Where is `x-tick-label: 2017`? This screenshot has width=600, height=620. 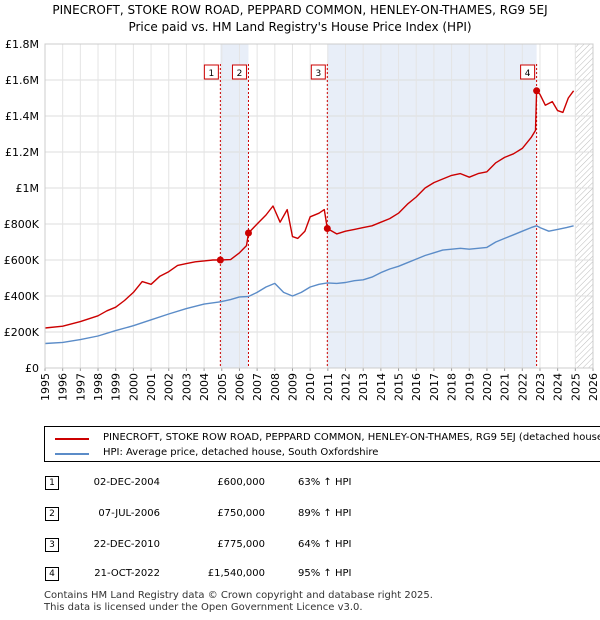 x-tick-label: 2017 is located at coordinates (434, 387).